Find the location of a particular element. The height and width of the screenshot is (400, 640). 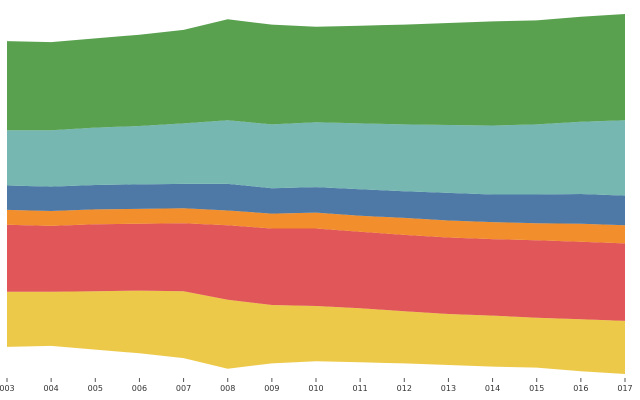

x-tick-label: 003 is located at coordinates (7, 388).